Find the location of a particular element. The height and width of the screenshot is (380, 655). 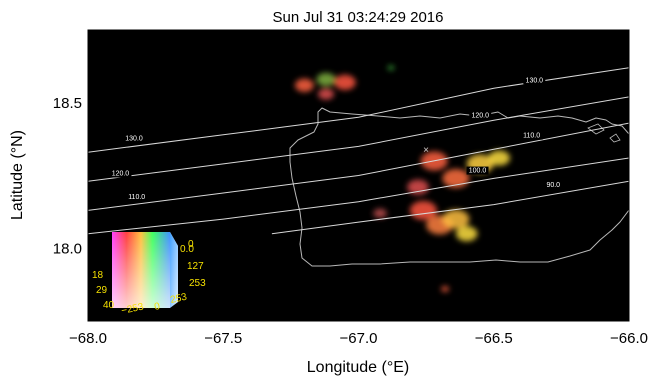

cube-label-0: 0 is located at coordinates (191, 244).